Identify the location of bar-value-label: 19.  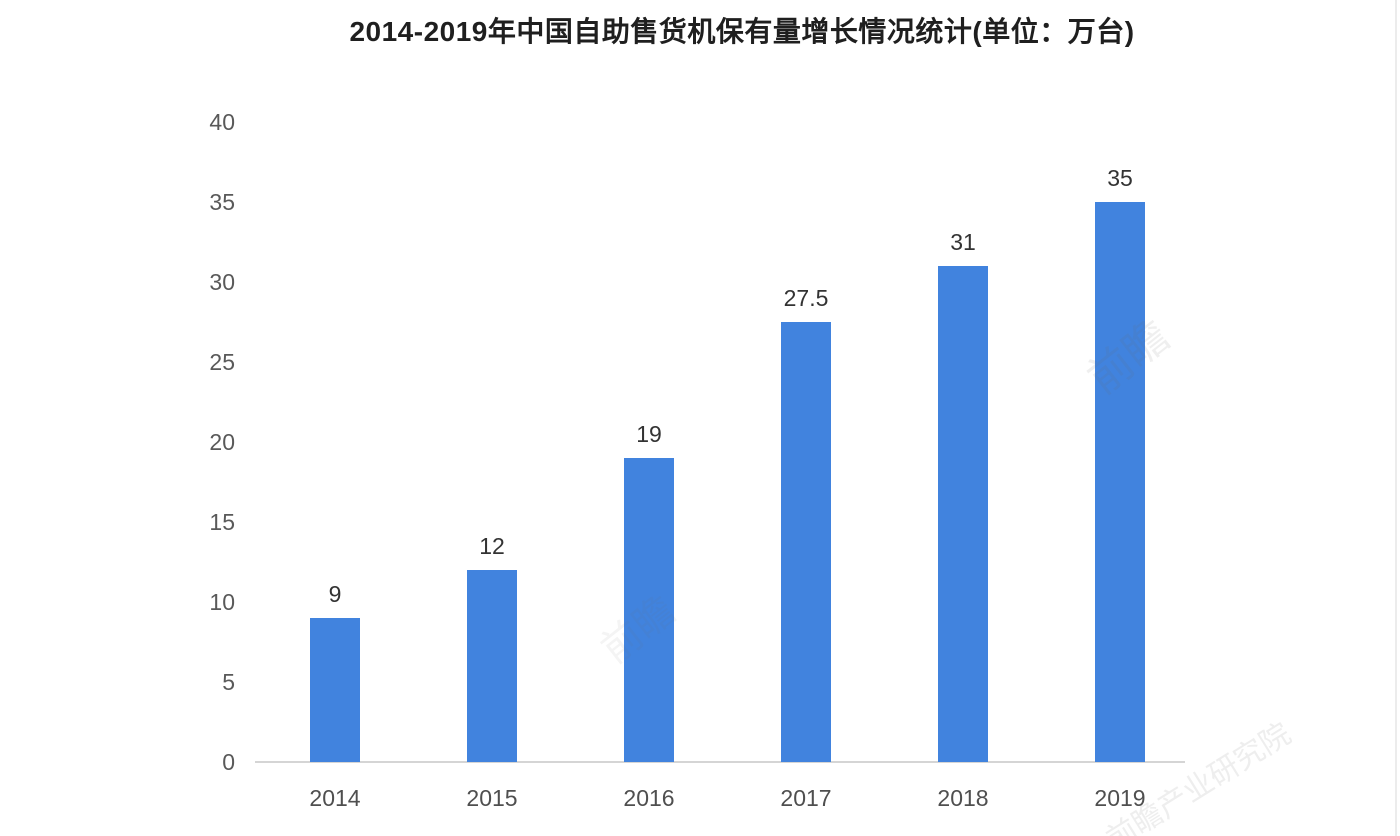
(649, 434).